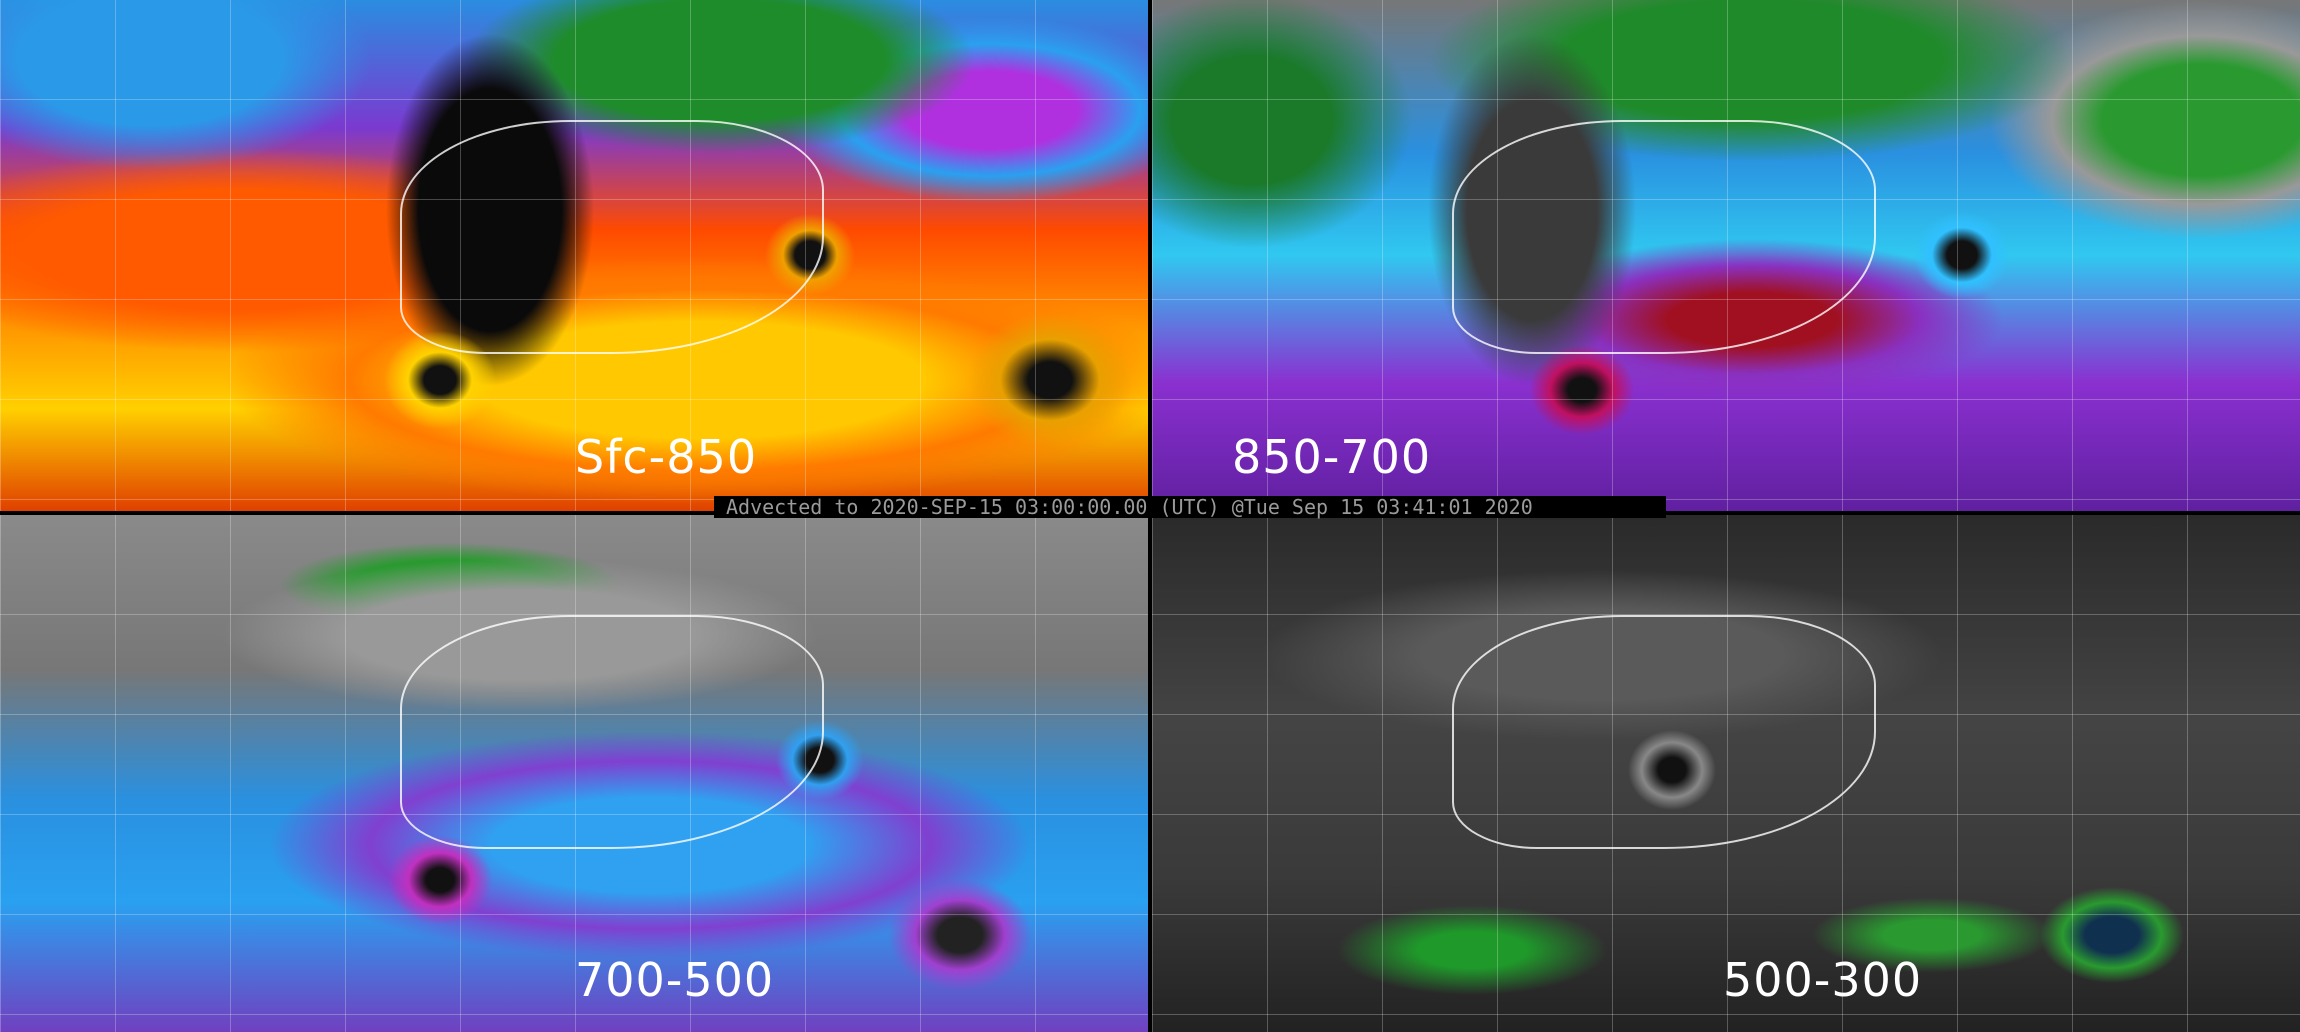  I want to click on layer-label: 850-700, so click(1332, 457).